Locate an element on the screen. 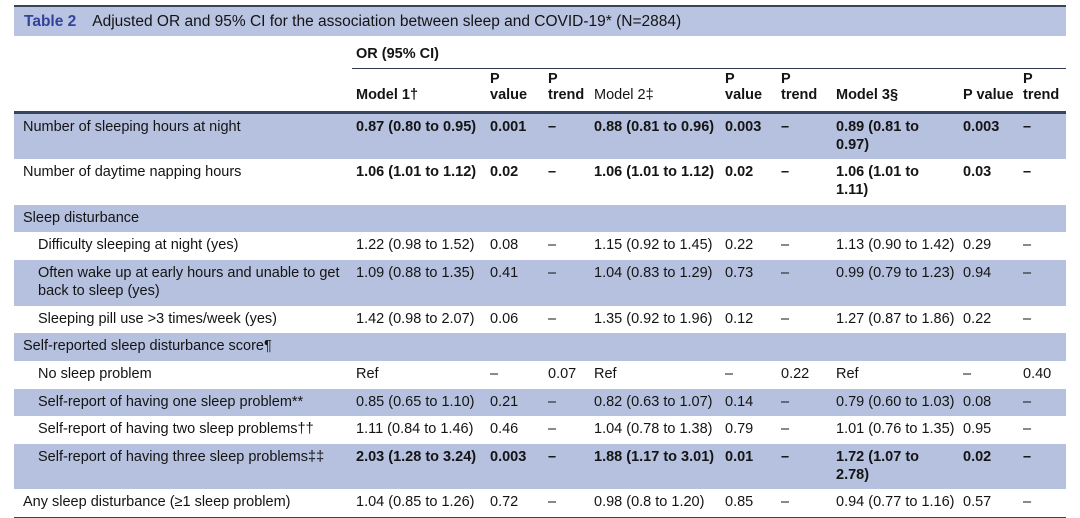 The image size is (1080, 518). value-cell: 0.72 is located at coordinates (515, 503).